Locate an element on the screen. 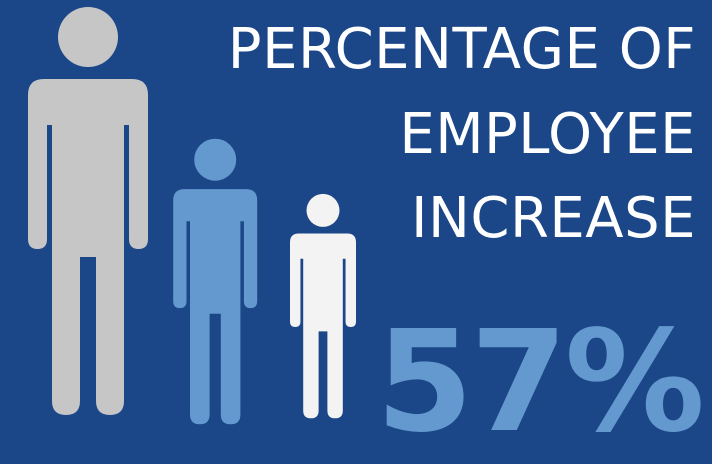  small-person-icon is located at coordinates (323, 306).